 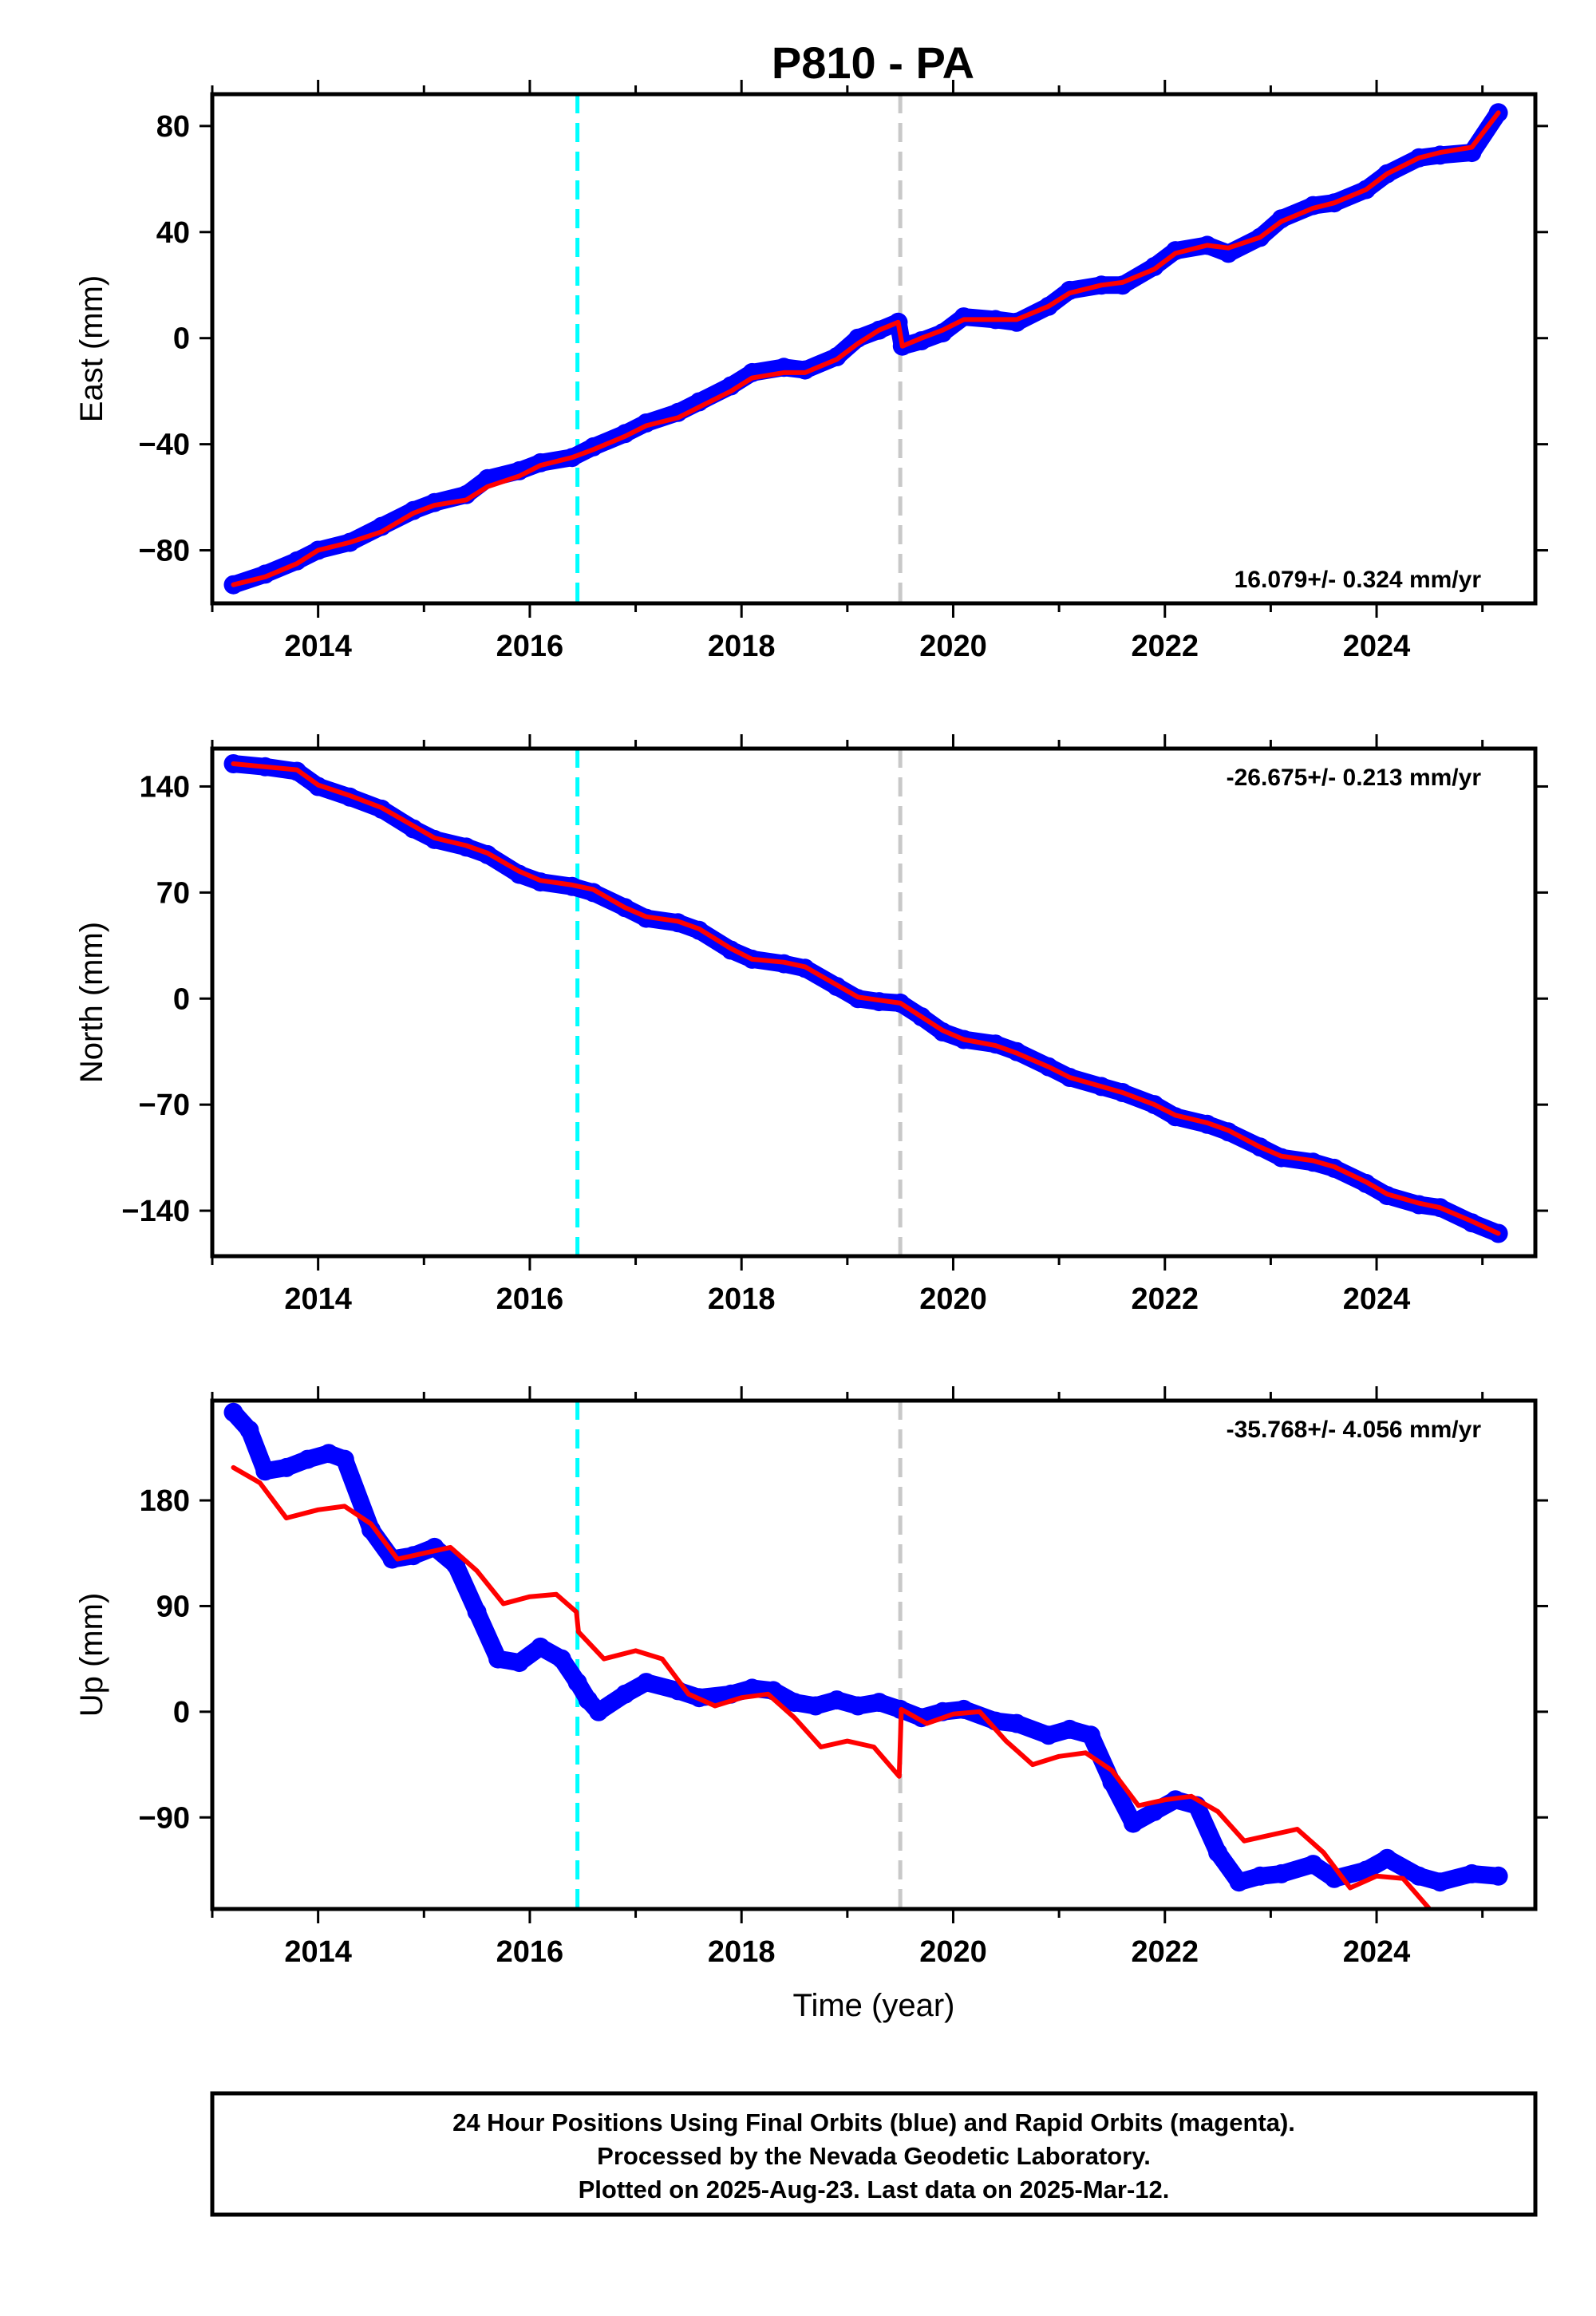 I want to click on east-ytick-label: 0, so click(x=181, y=339).